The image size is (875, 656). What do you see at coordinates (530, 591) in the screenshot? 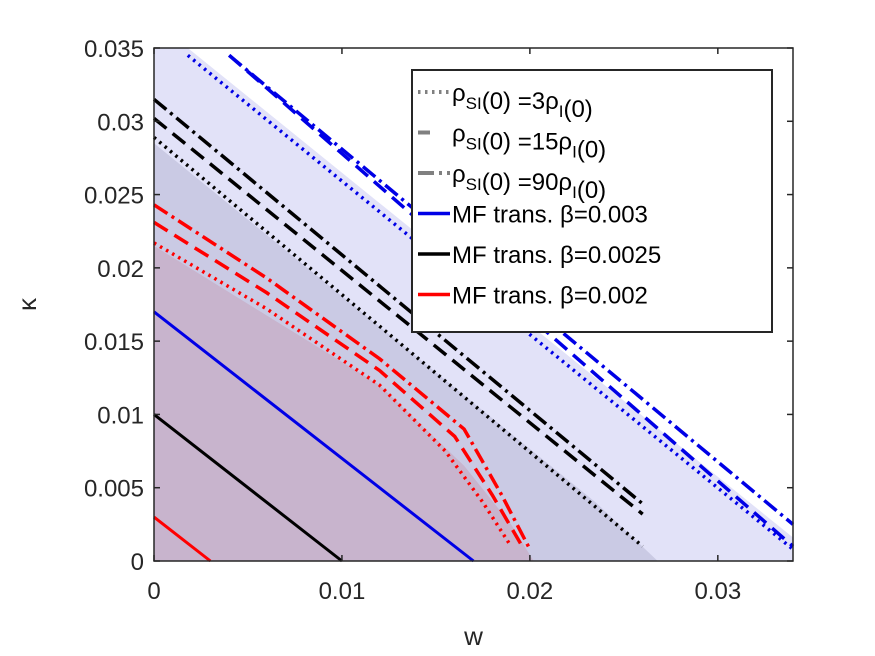
I see `x-tick-label: 0.02` at bounding box center [530, 591].